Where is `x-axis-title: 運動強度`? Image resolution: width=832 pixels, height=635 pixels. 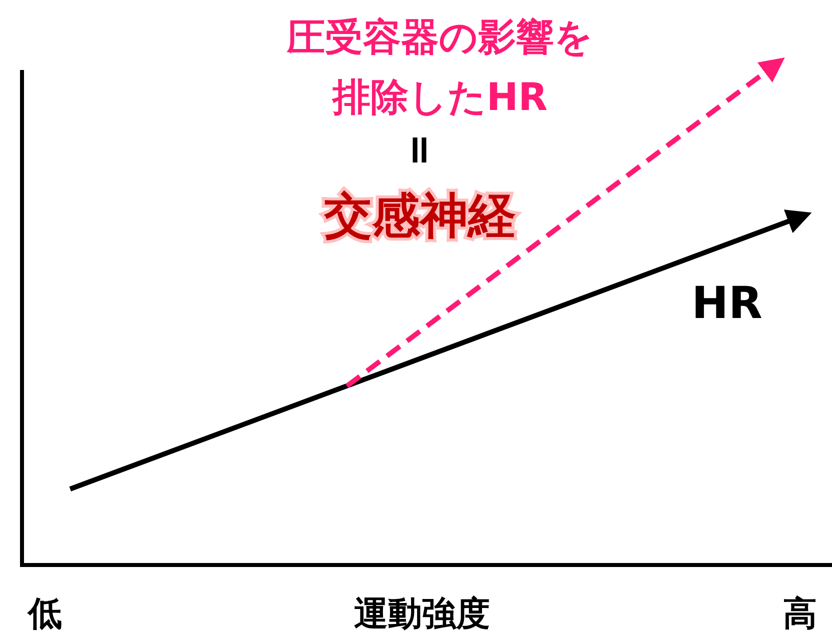
x-axis-title: 運動強度 is located at coordinates (422, 614).